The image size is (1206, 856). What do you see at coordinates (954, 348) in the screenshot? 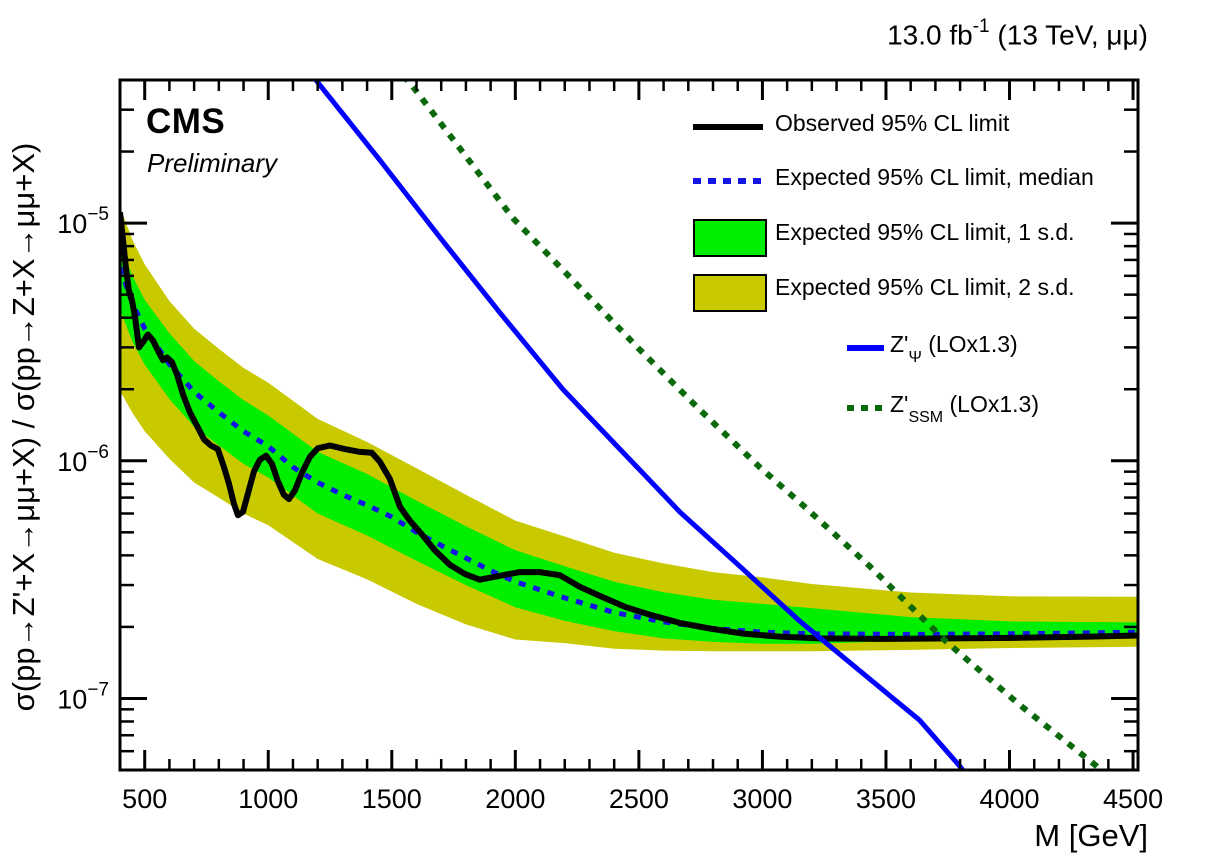
I see `legend-label-zpsi: Z'Ψ (LOx1.3)` at bounding box center [954, 348].